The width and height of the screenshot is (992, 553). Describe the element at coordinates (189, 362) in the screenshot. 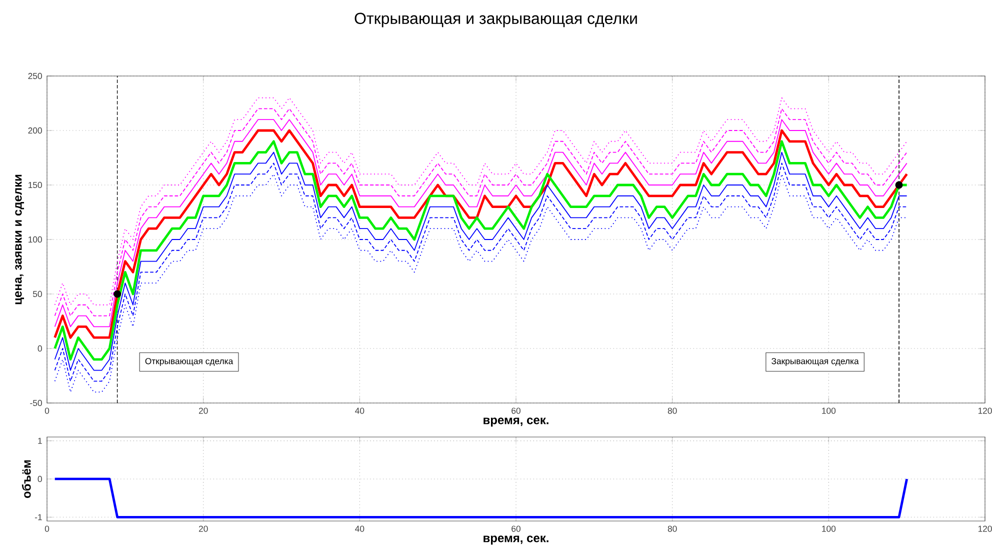

I see `annotation: Открывающая сделка` at that location.